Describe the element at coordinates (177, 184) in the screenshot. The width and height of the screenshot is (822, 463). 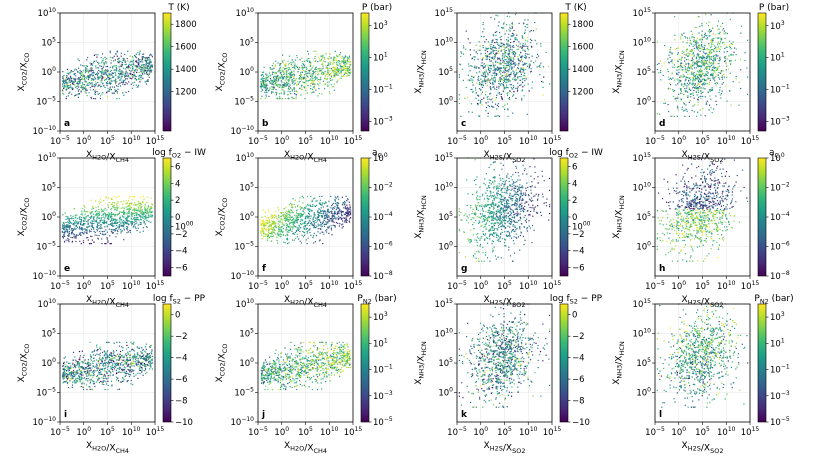
I see `colorbar-tick-label: 4` at that location.